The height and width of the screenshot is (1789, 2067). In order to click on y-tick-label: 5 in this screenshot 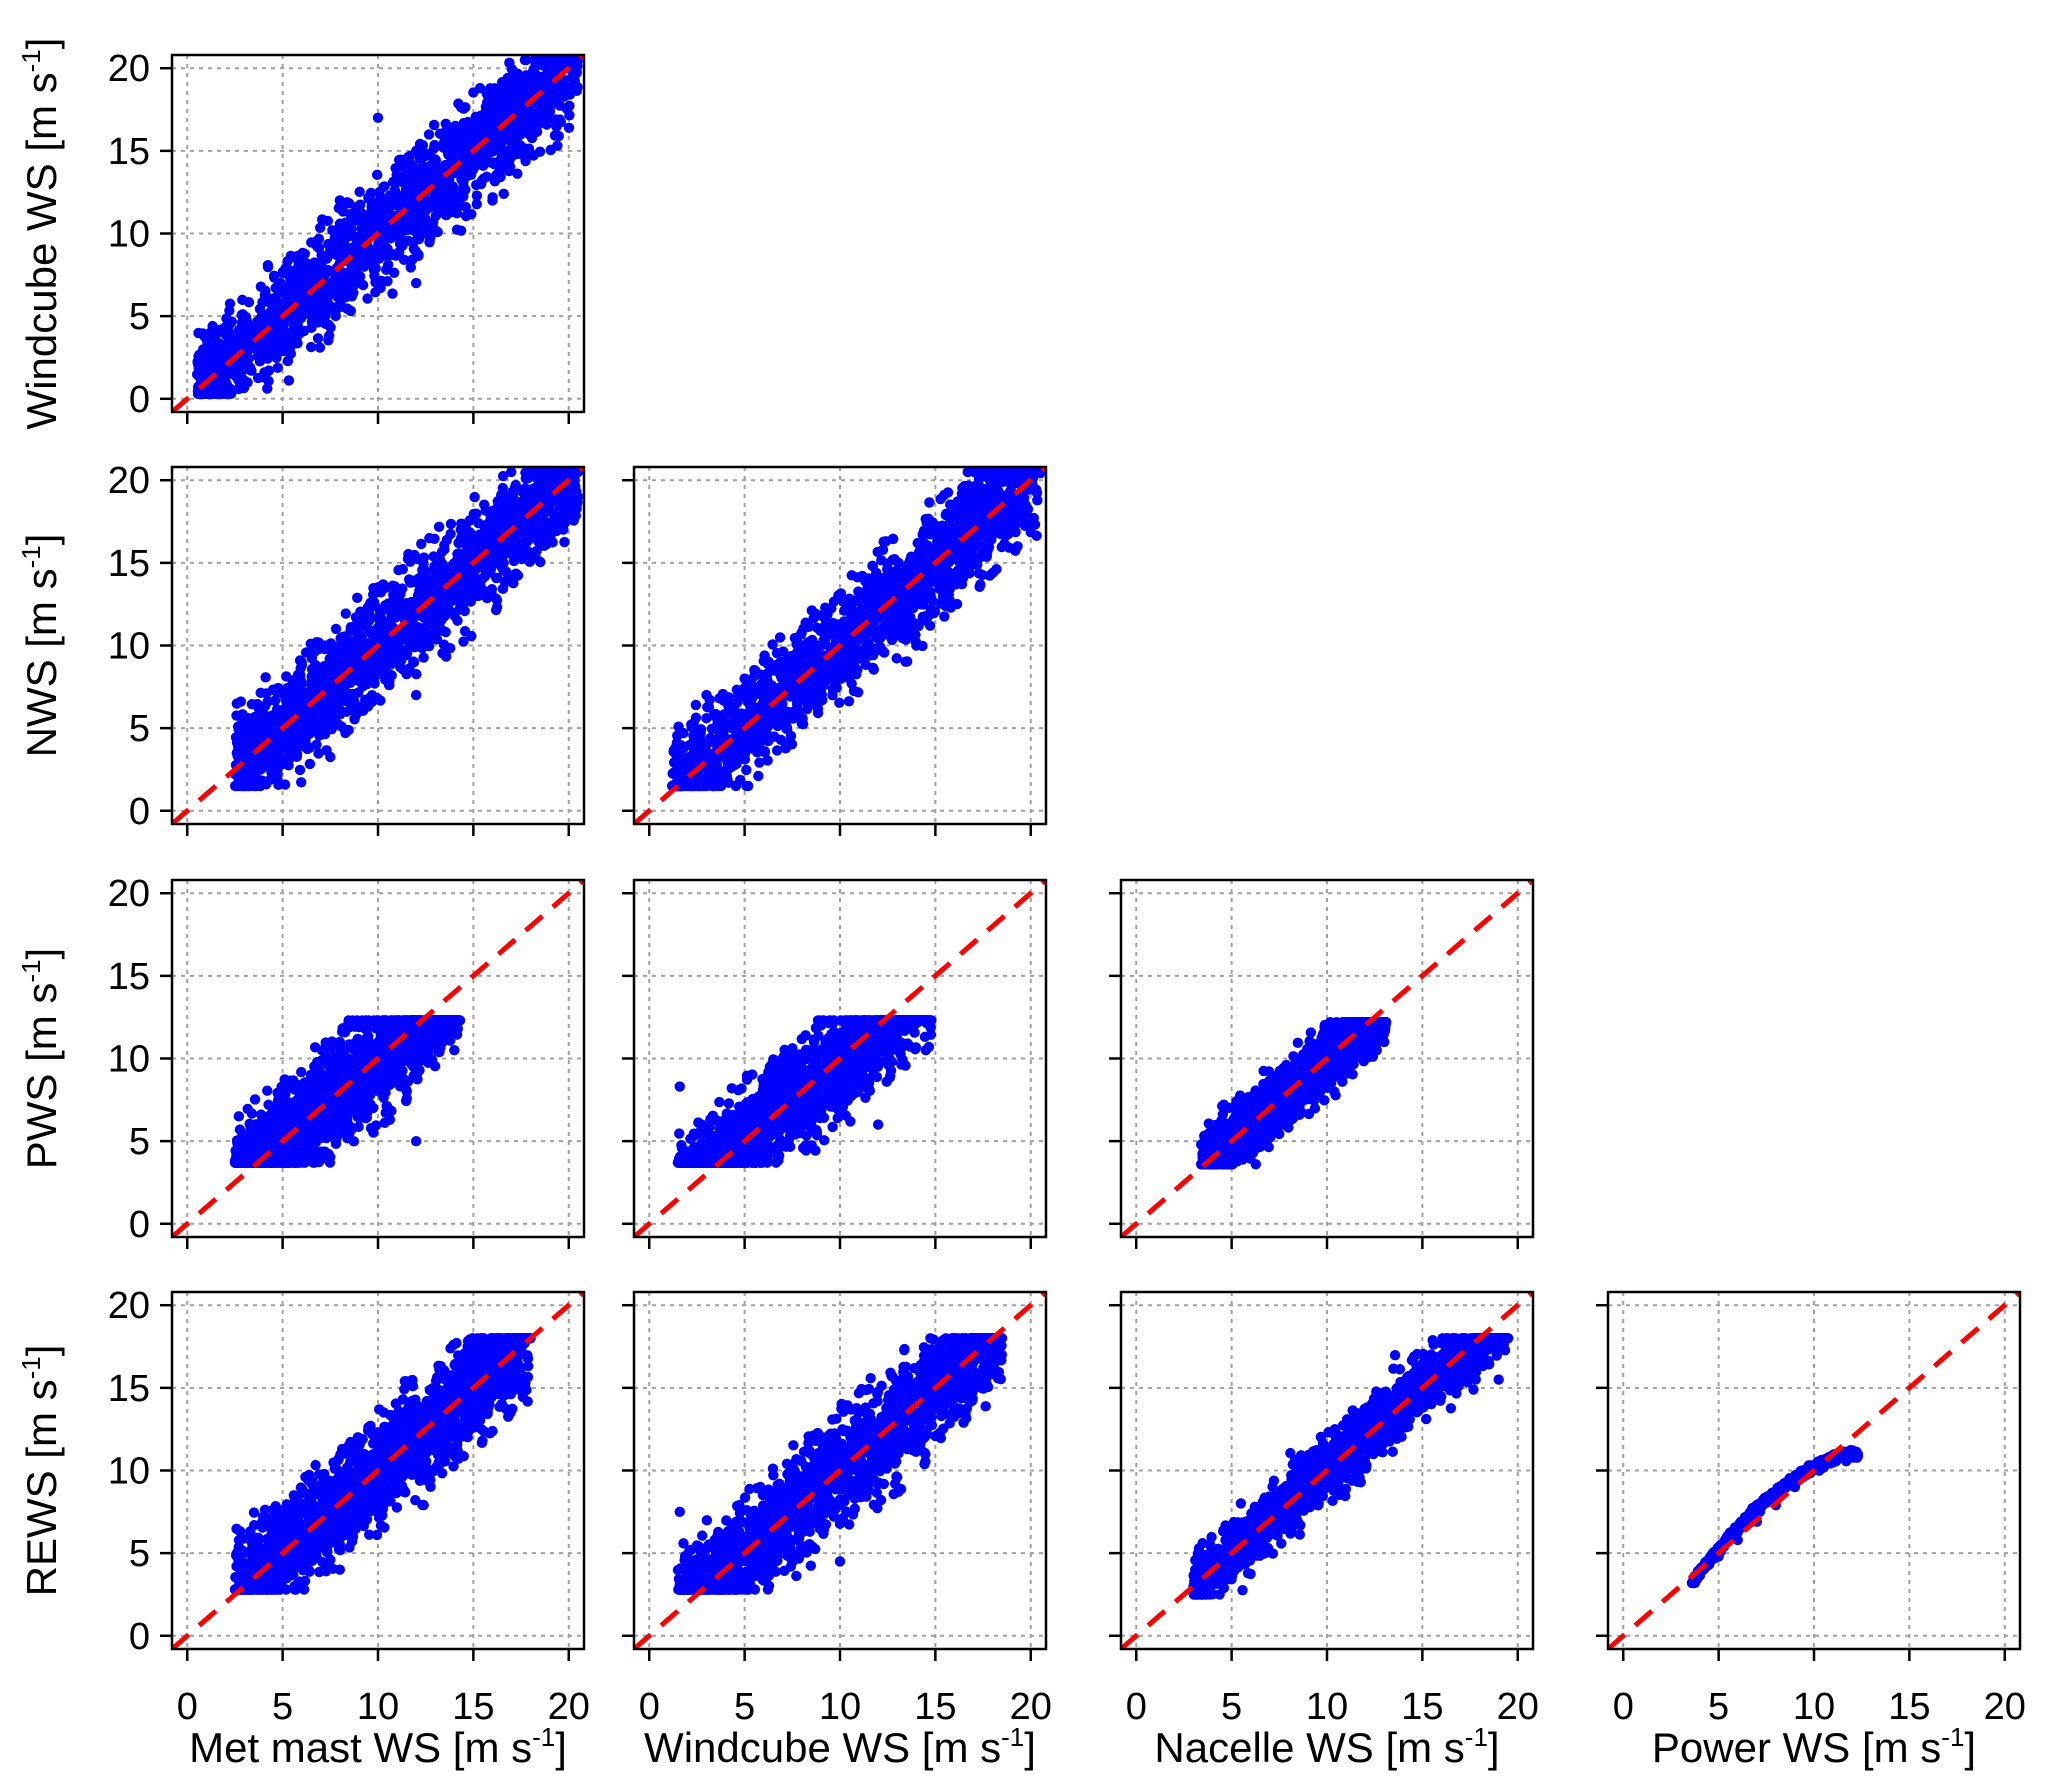, I will do `click(139, 317)`.